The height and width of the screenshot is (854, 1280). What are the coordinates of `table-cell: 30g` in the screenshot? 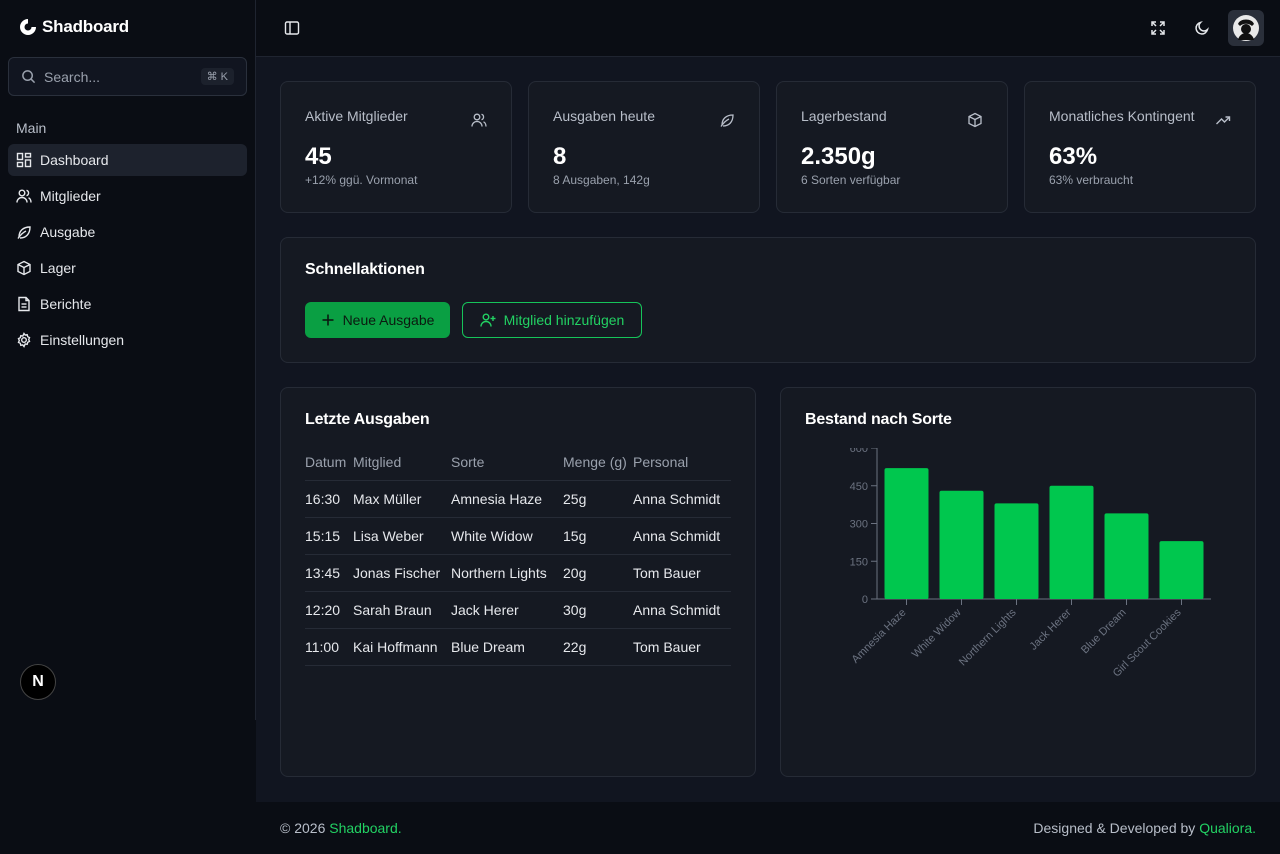 It's located at (598, 609).